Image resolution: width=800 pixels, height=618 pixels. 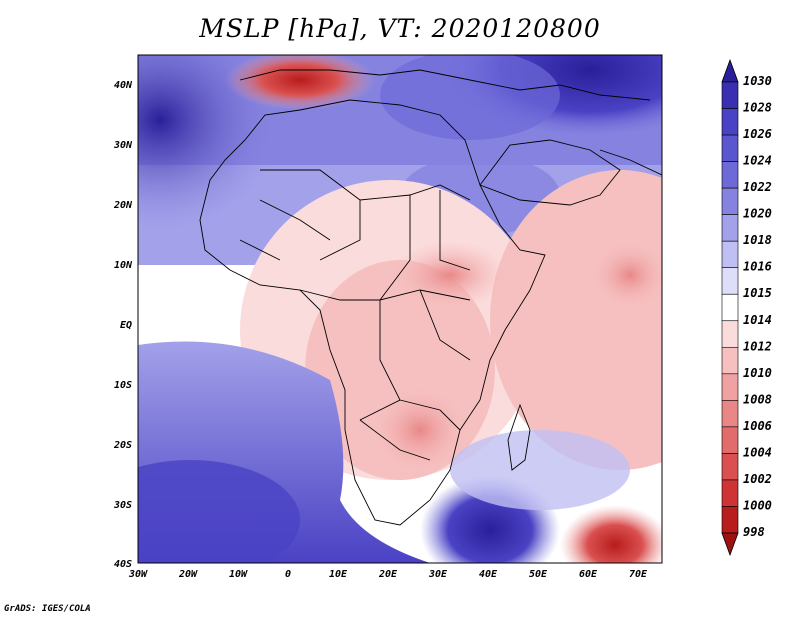 What do you see at coordinates (400, 28) in the screenshot?
I see `map-title: MSLP [hPa], VT: 2020120800` at bounding box center [400, 28].